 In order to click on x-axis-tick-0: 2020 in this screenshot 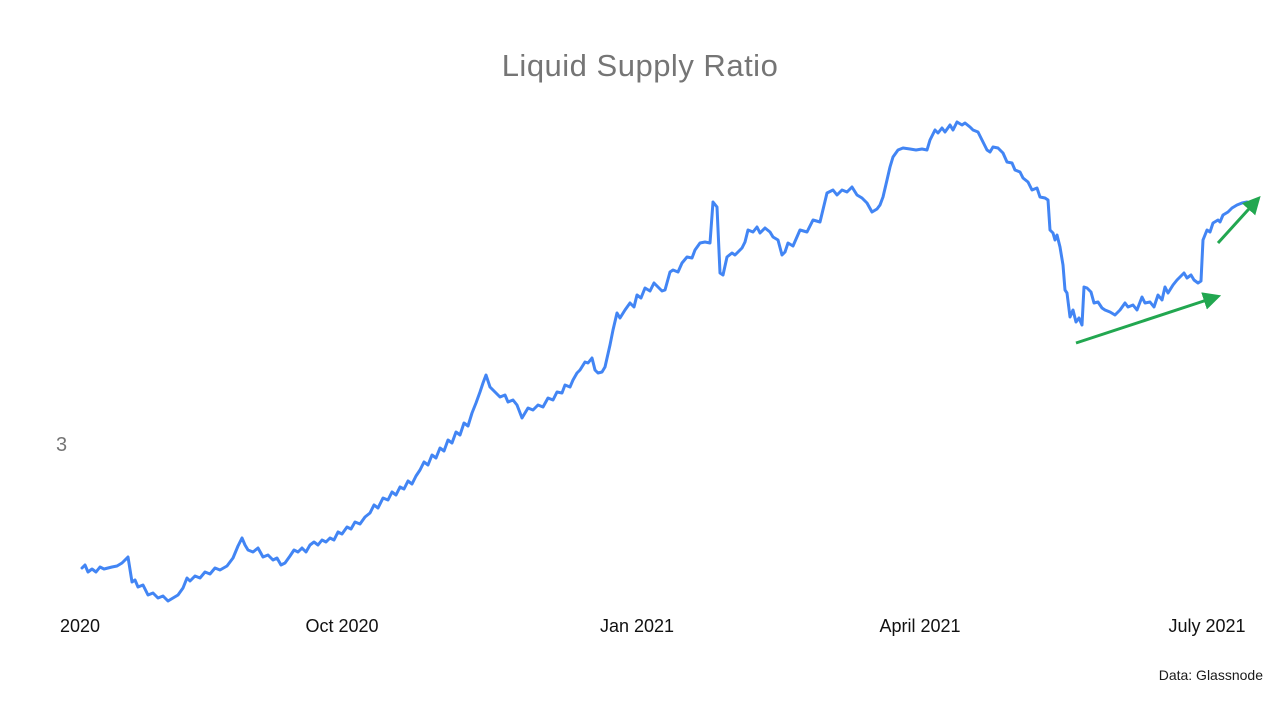, I will do `click(80, 626)`.